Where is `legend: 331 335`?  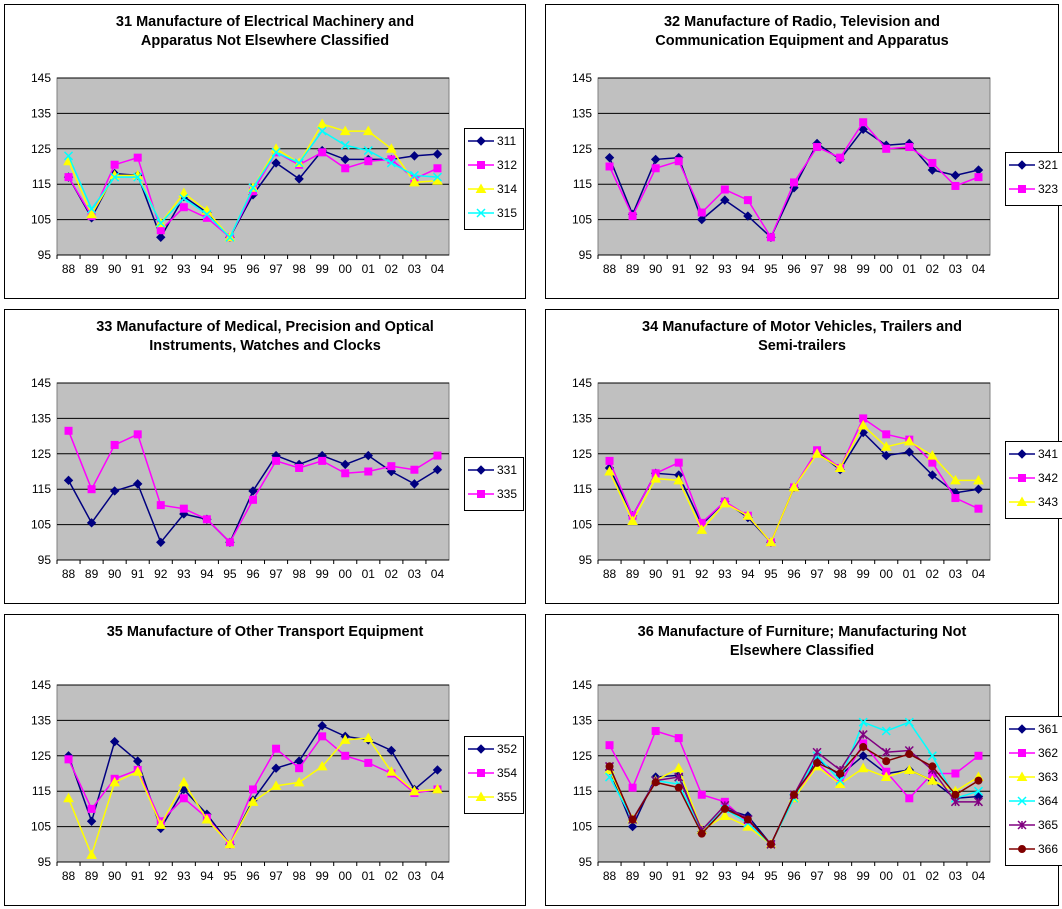
legend: 331 335 is located at coordinates (494, 484).